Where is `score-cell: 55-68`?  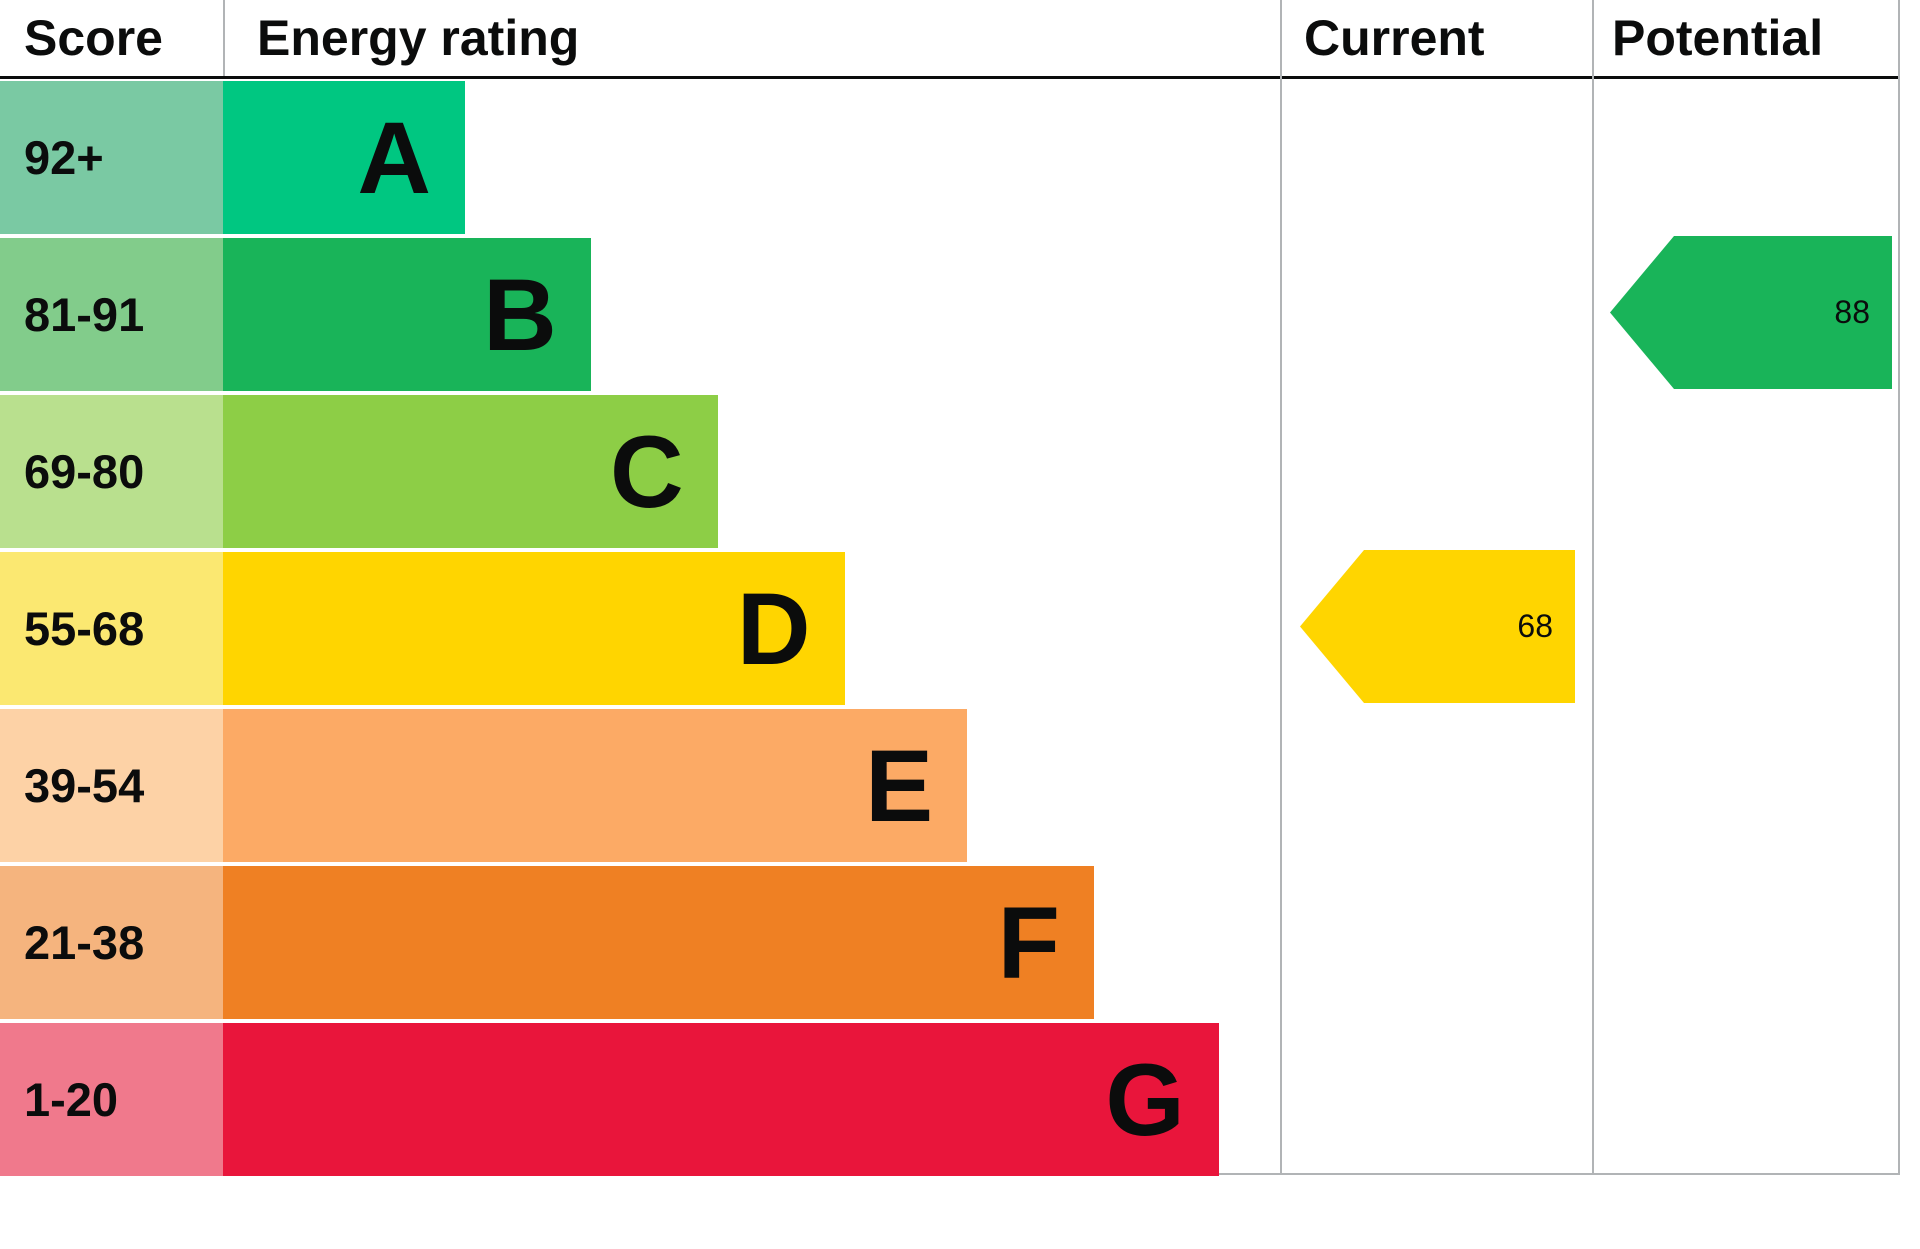 score-cell: 55-68 is located at coordinates (111, 628).